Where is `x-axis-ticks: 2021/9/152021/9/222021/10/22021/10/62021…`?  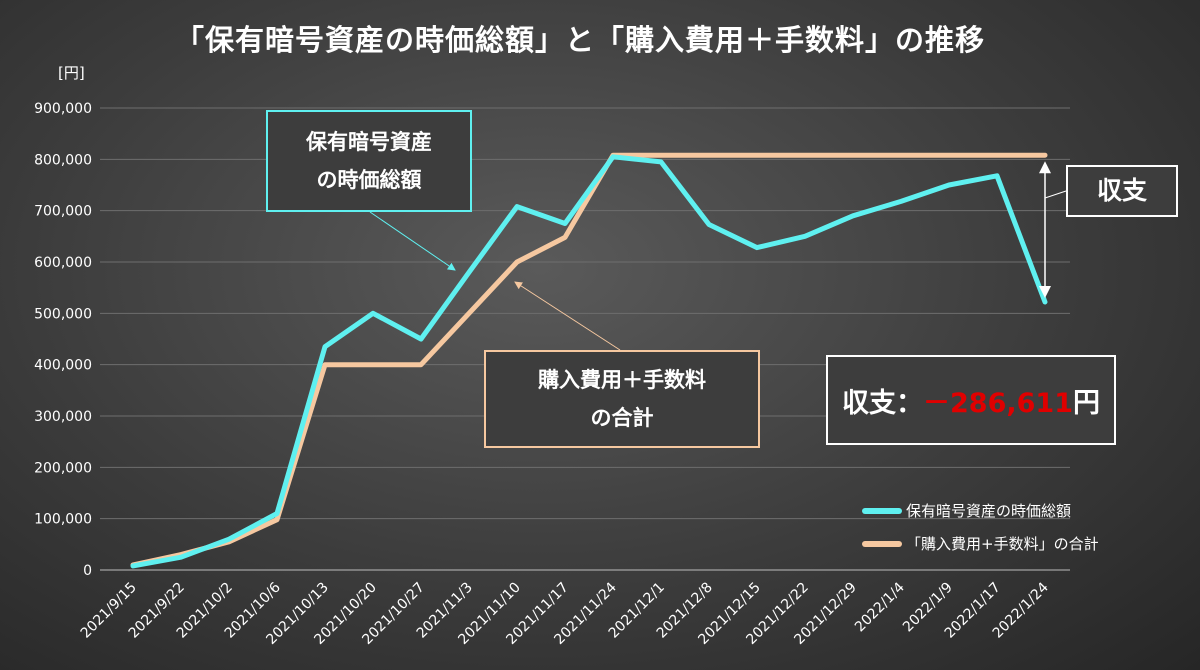 x-axis-ticks: 2021/9/152021/9/222021/10/22021/10/62021… is located at coordinates (565, 613).